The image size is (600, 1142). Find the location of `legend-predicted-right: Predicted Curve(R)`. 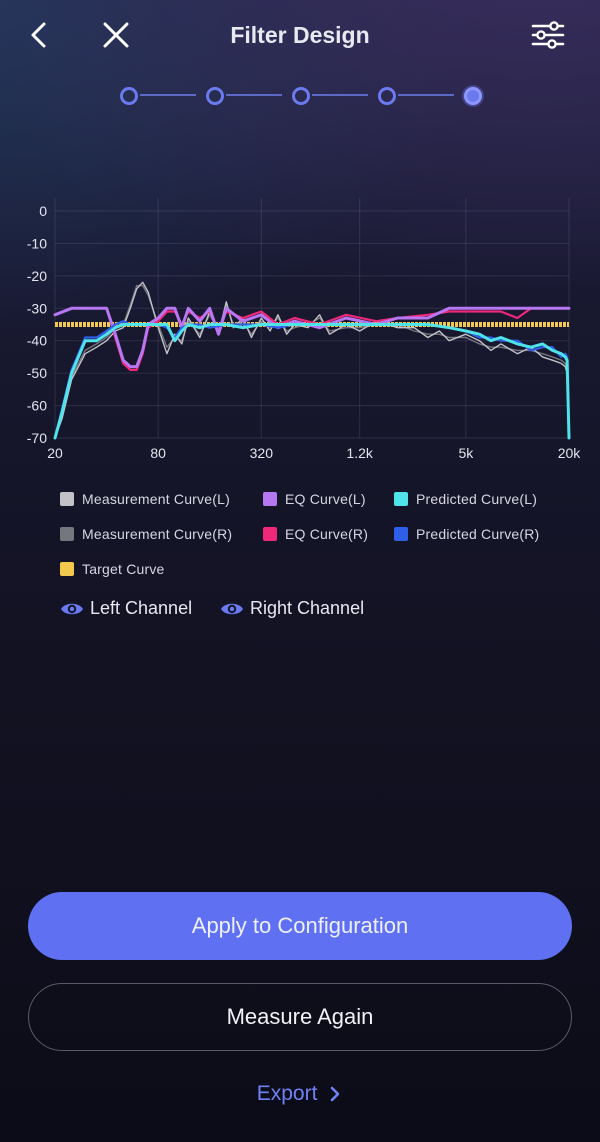

legend-predicted-right: Predicted Curve(R) is located at coordinates (466, 534).